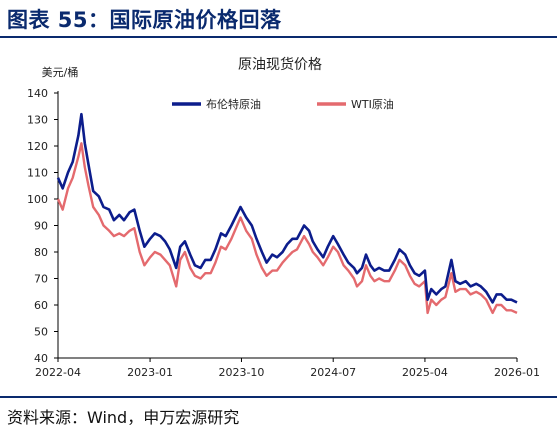  What do you see at coordinates (278, 397) in the screenshot?
I see `source-rule` at bounding box center [278, 397].